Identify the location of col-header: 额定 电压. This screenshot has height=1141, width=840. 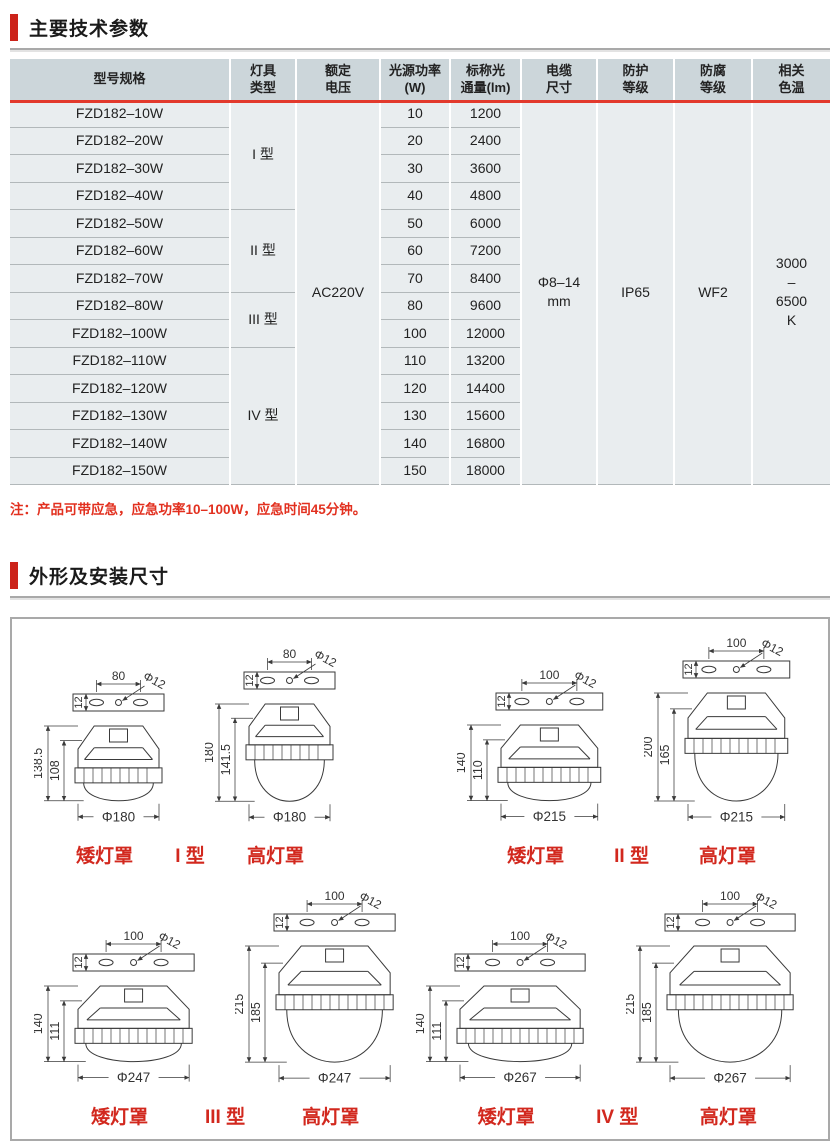
(337, 79).